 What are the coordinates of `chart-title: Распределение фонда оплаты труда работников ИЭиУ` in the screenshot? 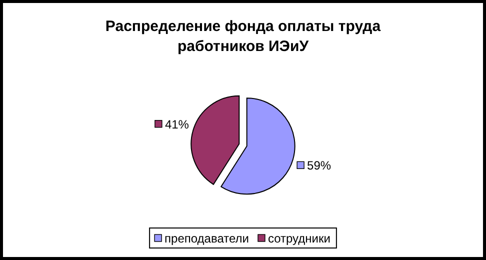 It's located at (243, 36).